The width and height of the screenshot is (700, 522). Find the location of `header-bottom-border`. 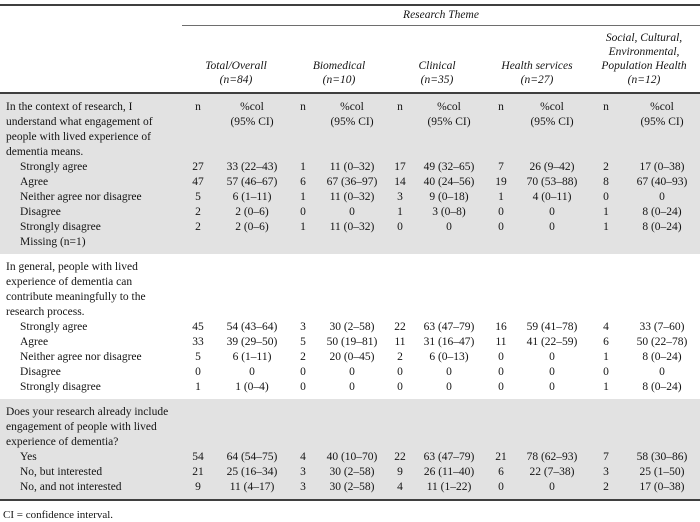

header-bottom-border is located at coordinates (350, 93).